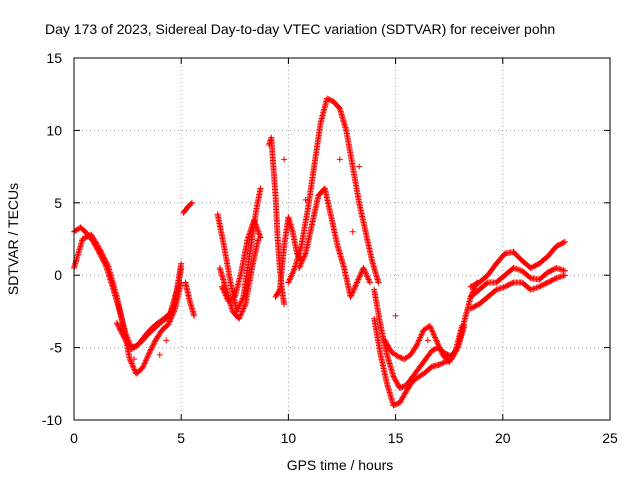 The image size is (640, 480). I want to click on x-tick-label: 20, so click(503, 438).